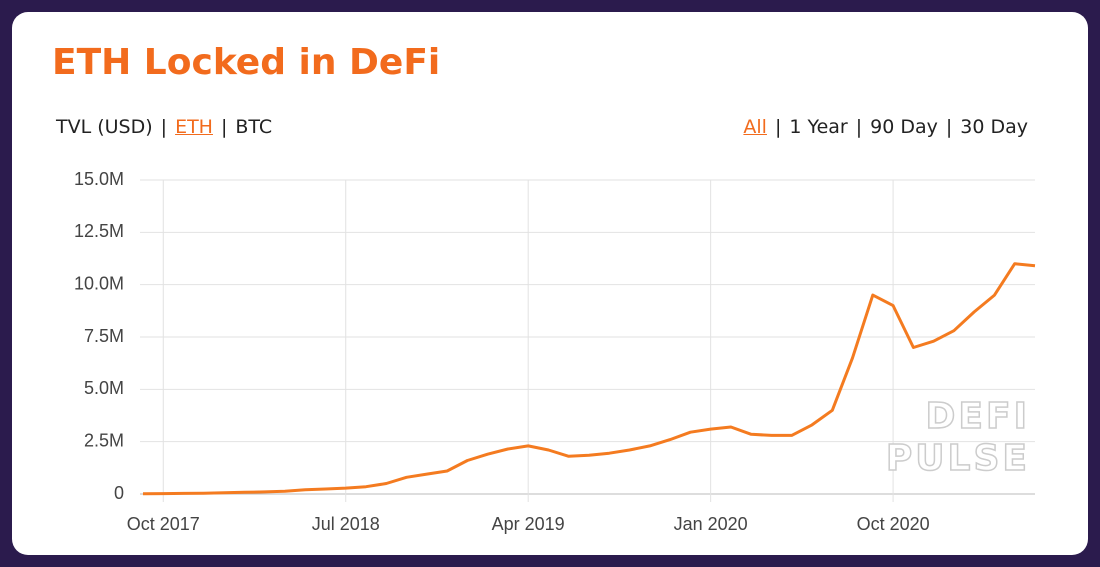 The height and width of the screenshot is (567, 1100). I want to click on toggle-option: BTC, so click(254, 127).